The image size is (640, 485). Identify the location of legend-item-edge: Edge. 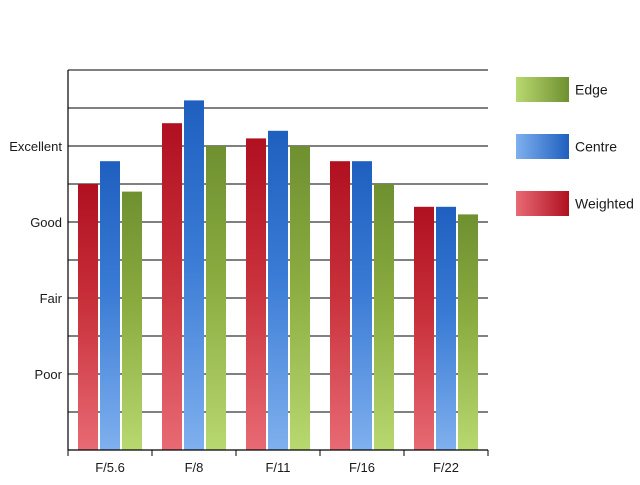
(562, 89).